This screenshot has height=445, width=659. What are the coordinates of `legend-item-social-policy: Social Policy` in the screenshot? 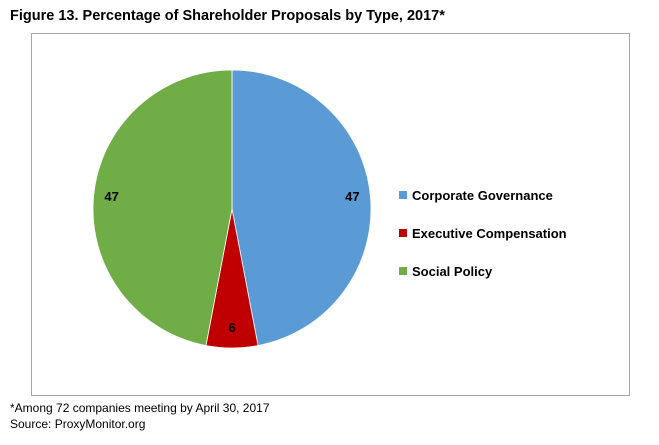 It's located at (483, 271).